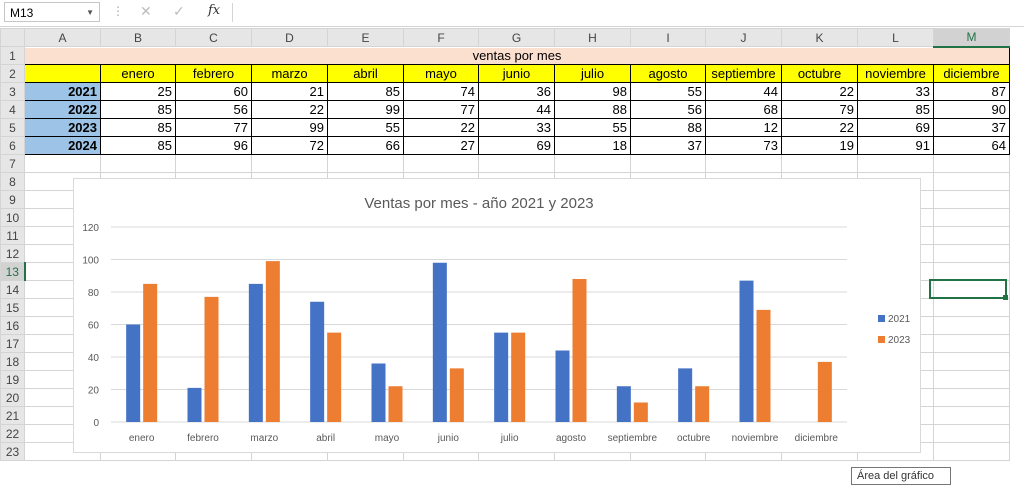  Describe the element at coordinates (12, 217) in the screenshot. I see `row-header-10: 10` at that location.